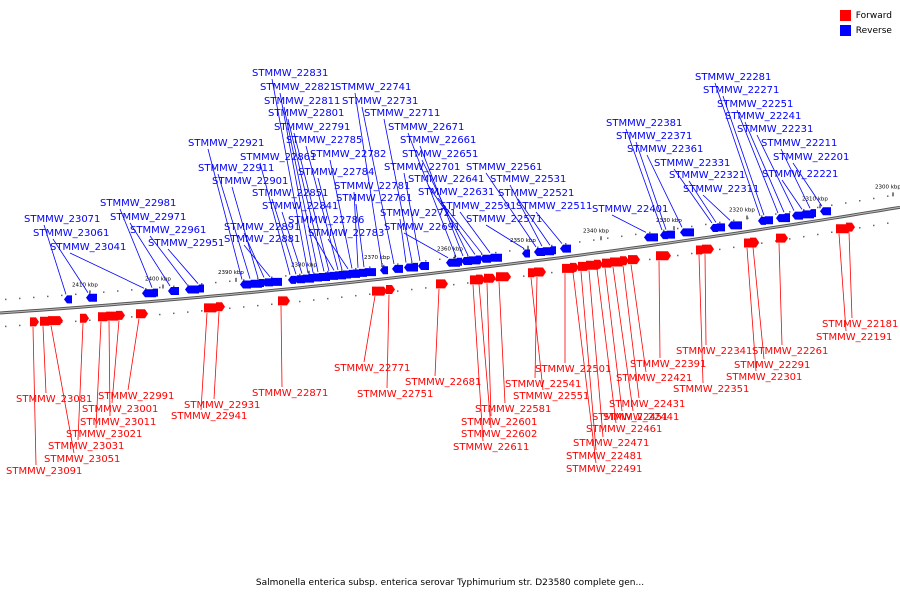 The width and height of the screenshot is (900, 600). What do you see at coordinates (262, 227) in the screenshot?
I see `reverse-gene-label: STMMW_22891` at bounding box center [262, 227].